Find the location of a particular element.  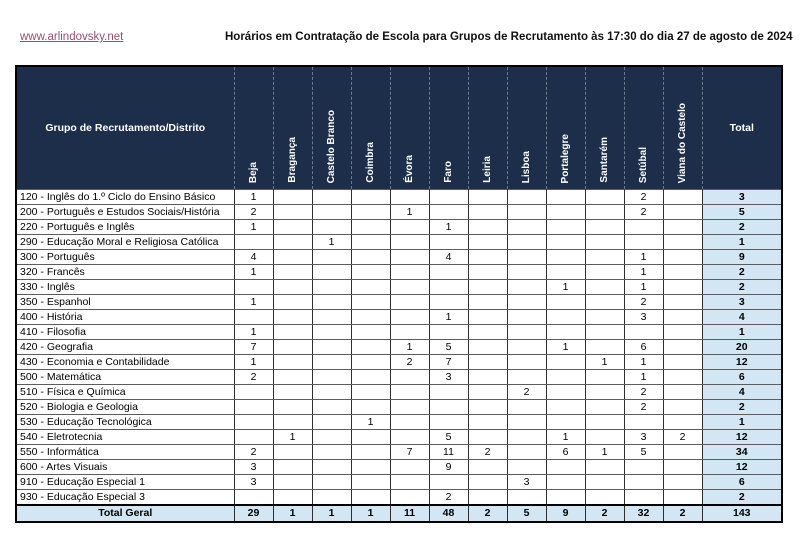

district-header: Beja is located at coordinates (253, 128).